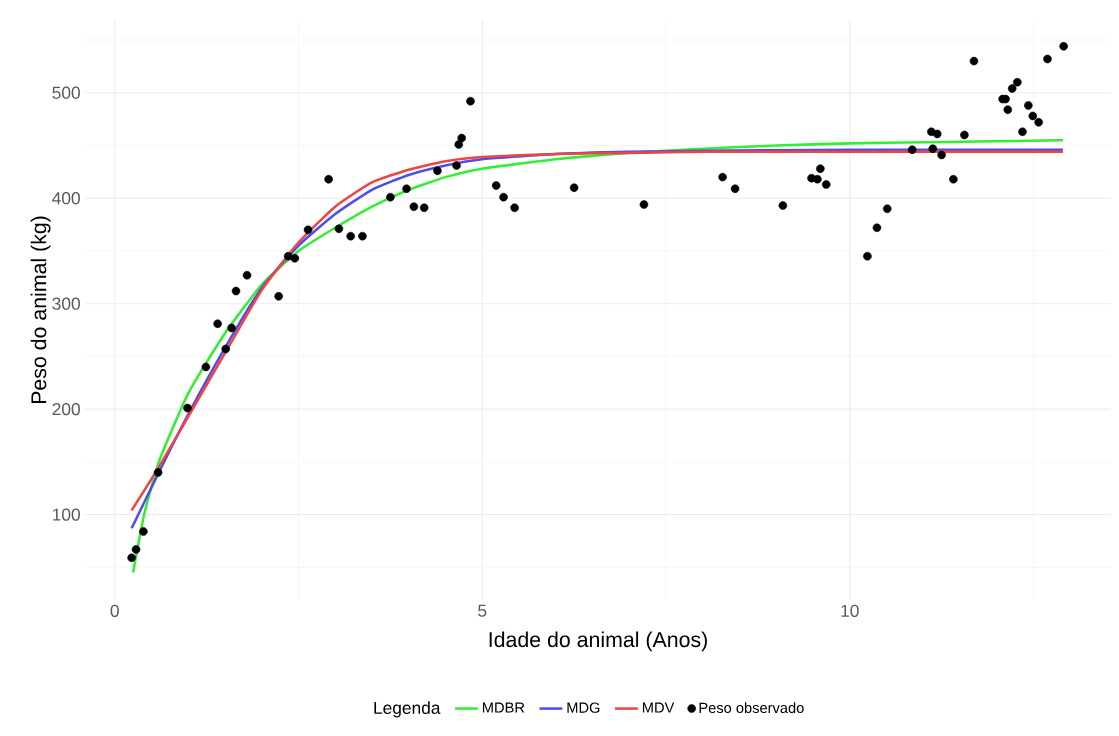  Describe the element at coordinates (407, 709) in the screenshot. I see `legend-title: Legenda` at that location.